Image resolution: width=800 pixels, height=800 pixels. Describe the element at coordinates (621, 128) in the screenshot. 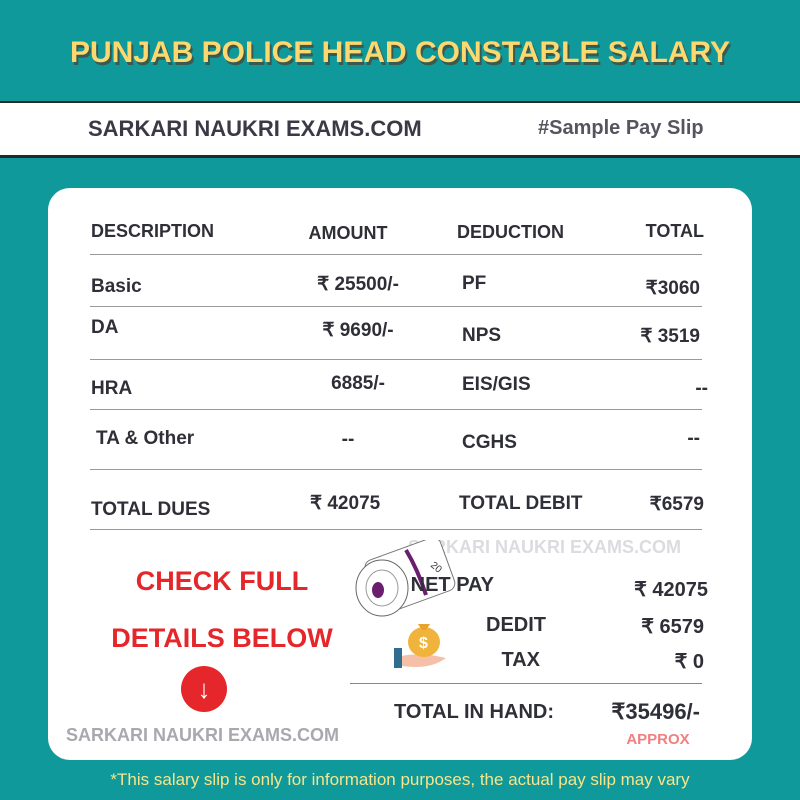

I see `tagline: #Sample Pay Slip` at that location.